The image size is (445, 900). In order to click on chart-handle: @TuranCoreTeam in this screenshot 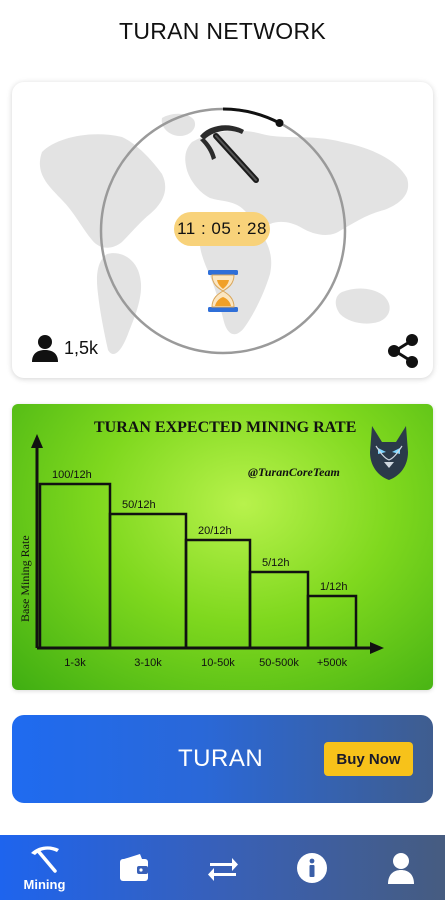, I will do `click(294, 472)`.